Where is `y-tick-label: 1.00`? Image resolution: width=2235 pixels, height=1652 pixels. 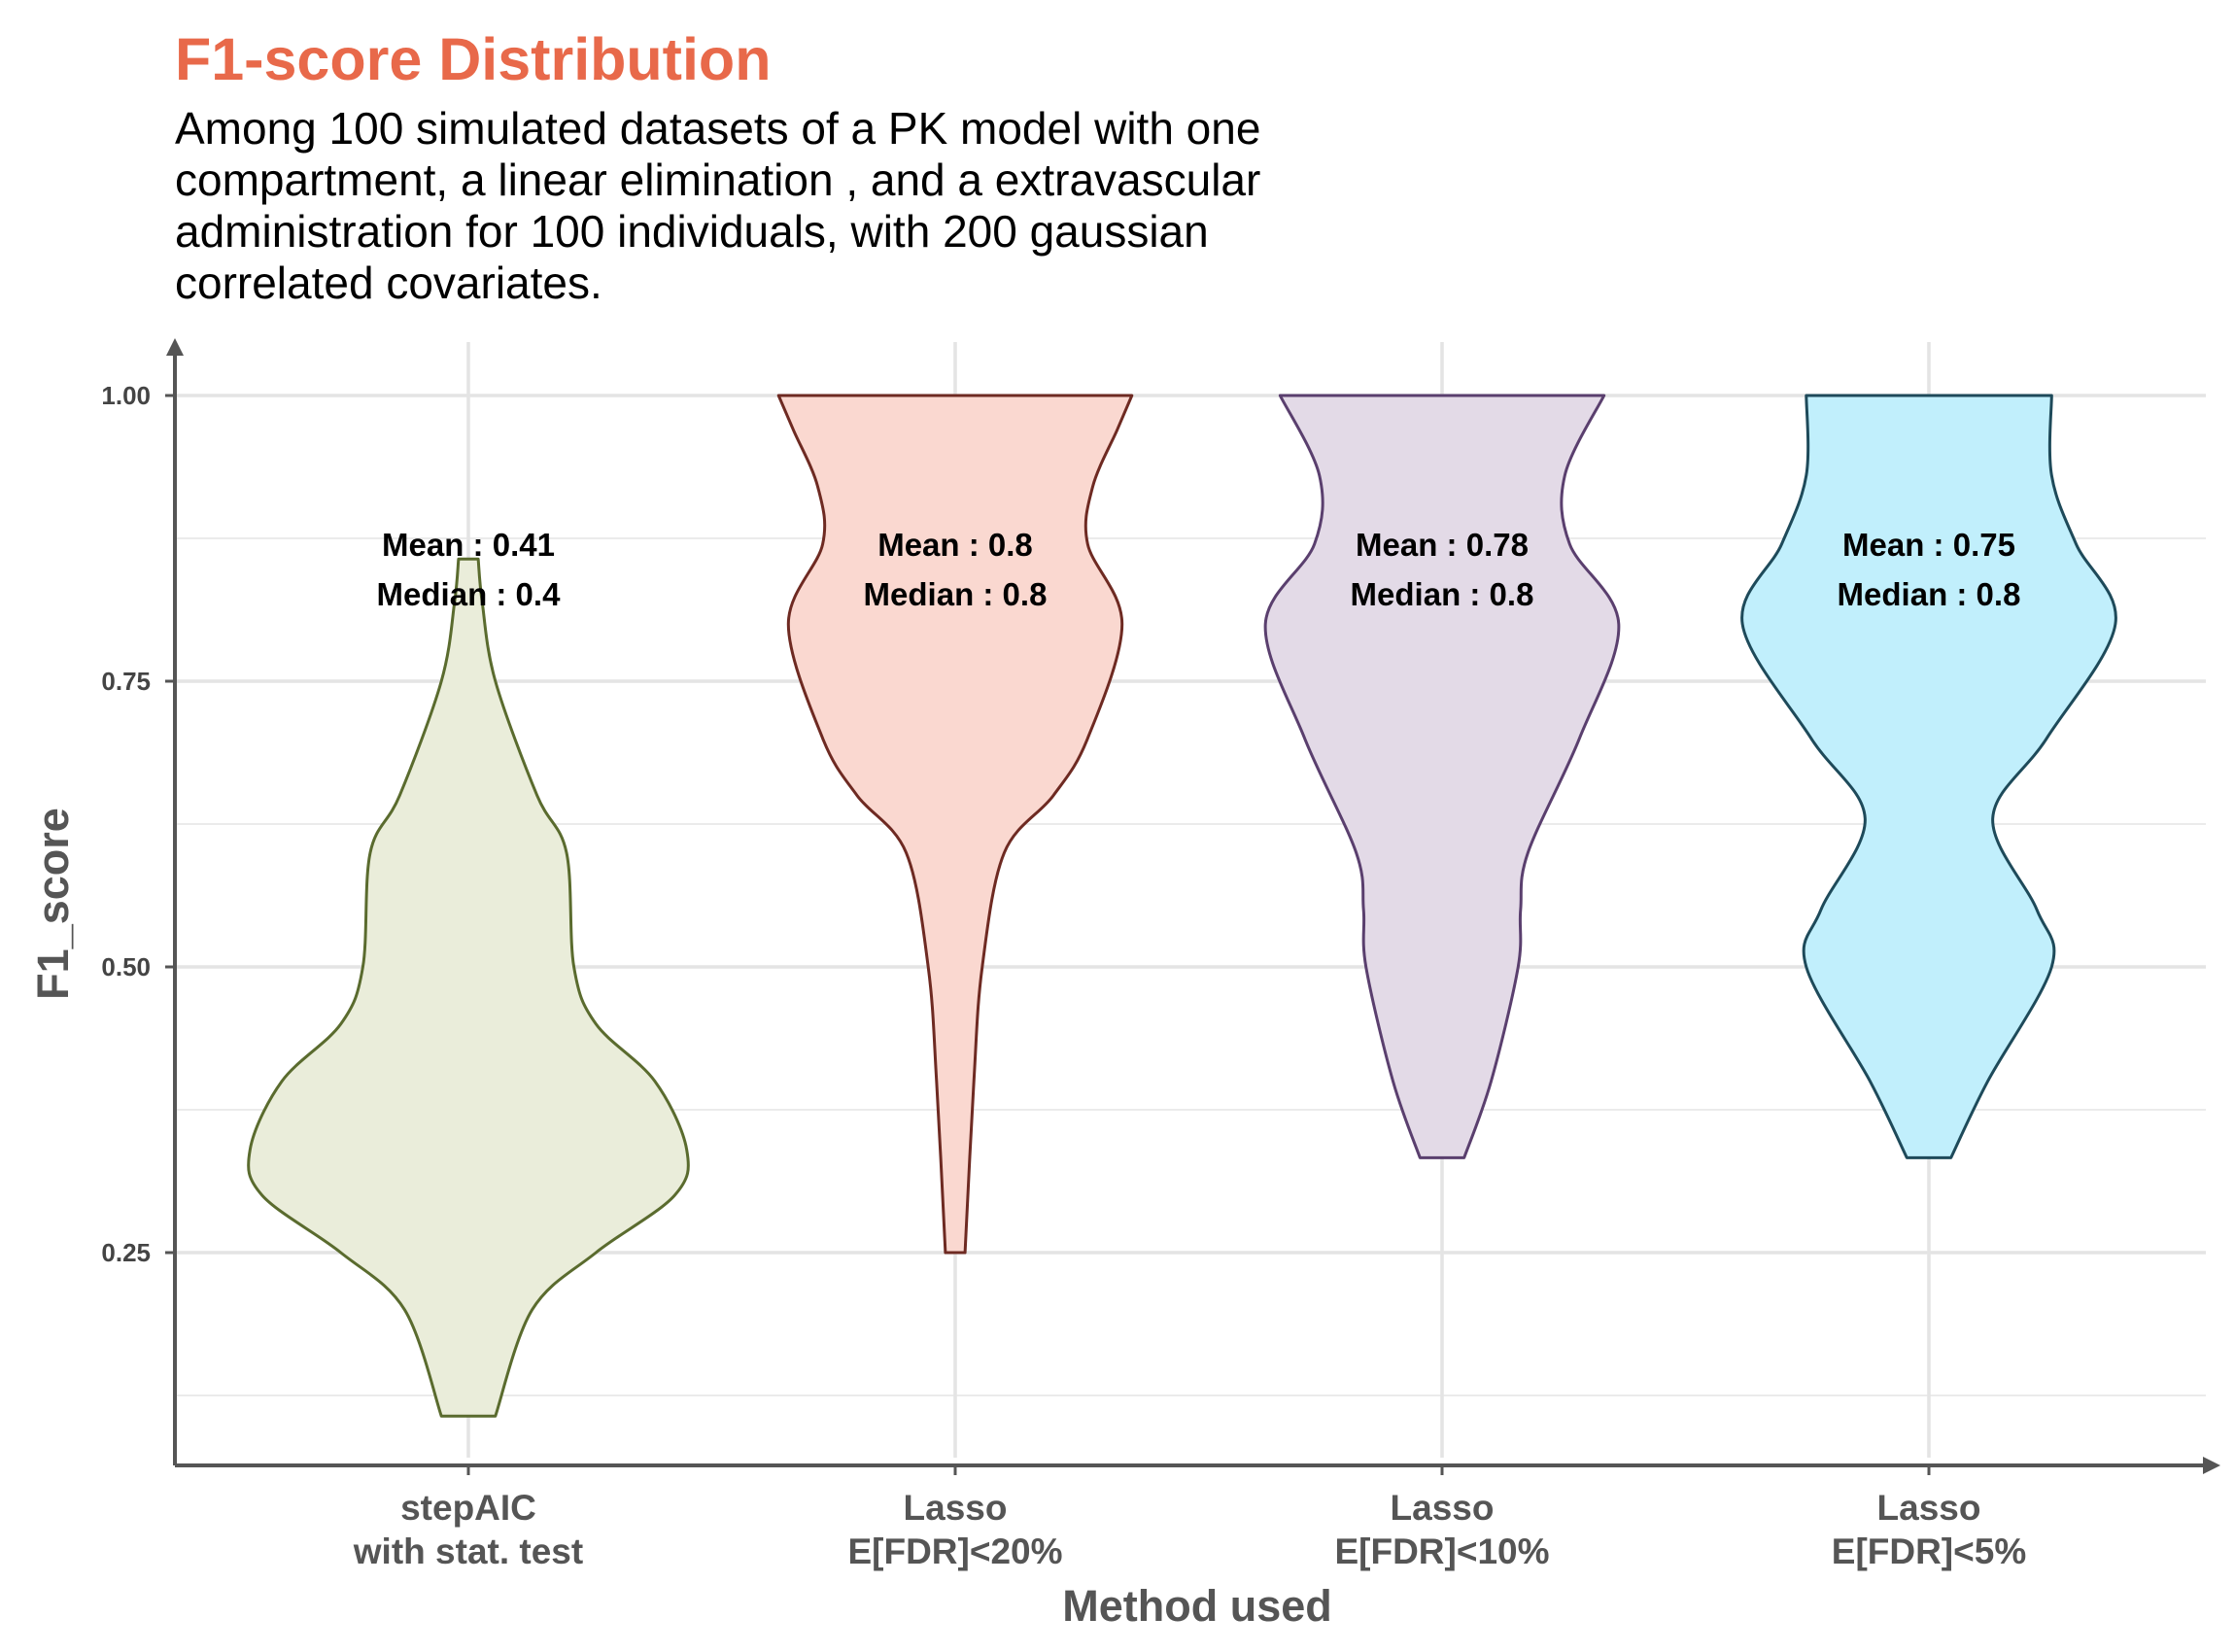 y-tick-label: 1.00 is located at coordinates (126, 396).